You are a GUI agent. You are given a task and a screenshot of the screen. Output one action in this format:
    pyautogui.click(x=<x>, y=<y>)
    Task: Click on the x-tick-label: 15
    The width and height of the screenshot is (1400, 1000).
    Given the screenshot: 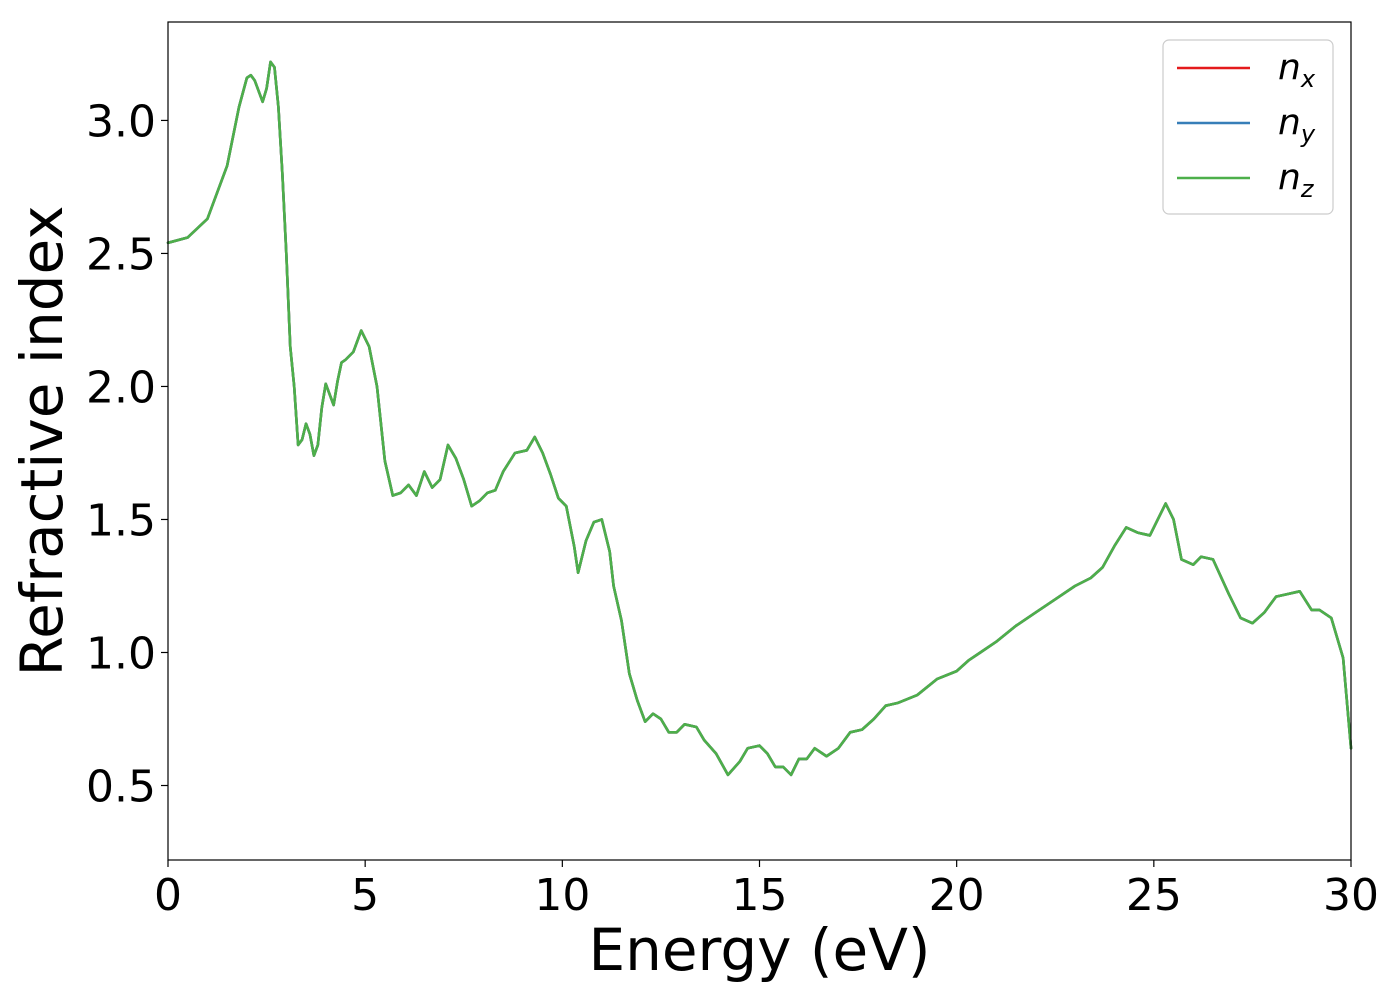 What is the action you would take?
    pyautogui.click(x=760, y=895)
    